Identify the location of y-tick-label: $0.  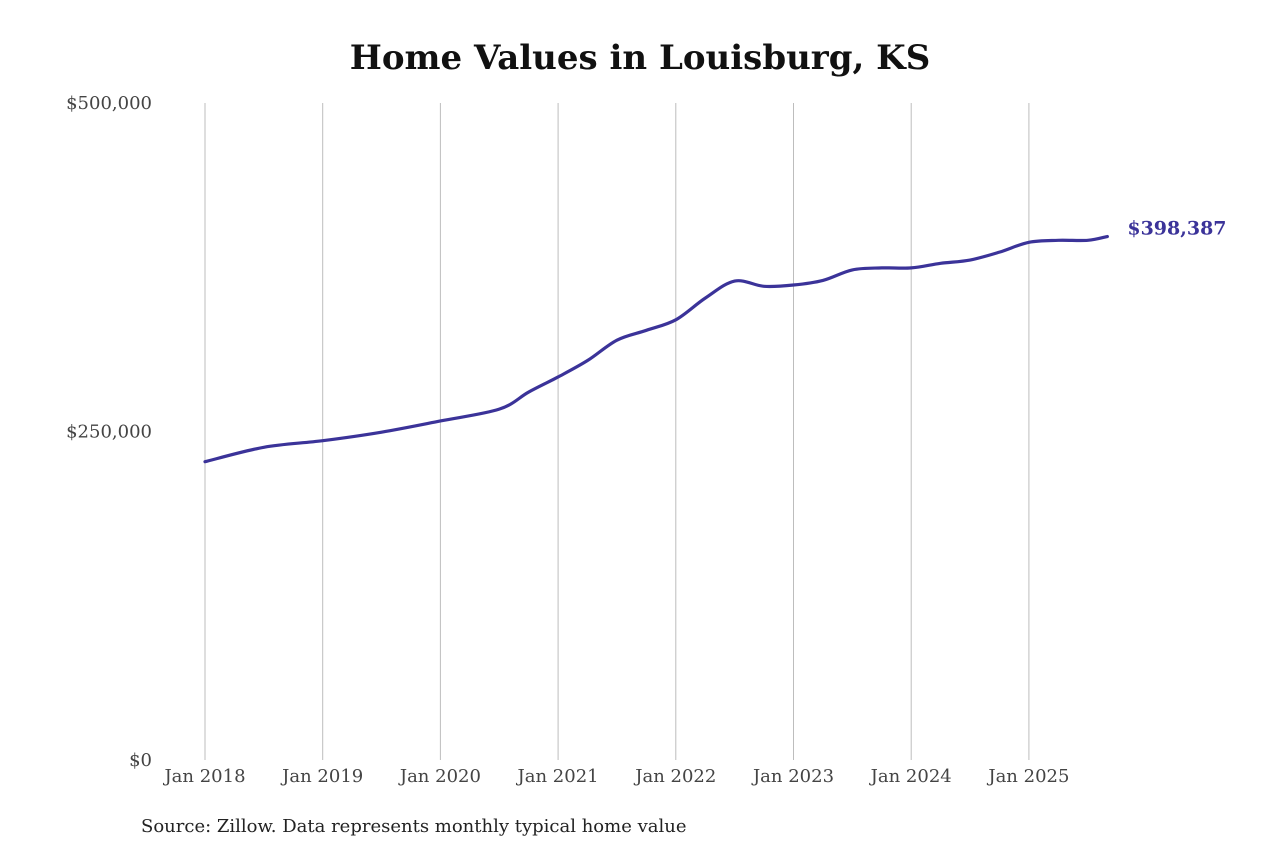
(140, 760).